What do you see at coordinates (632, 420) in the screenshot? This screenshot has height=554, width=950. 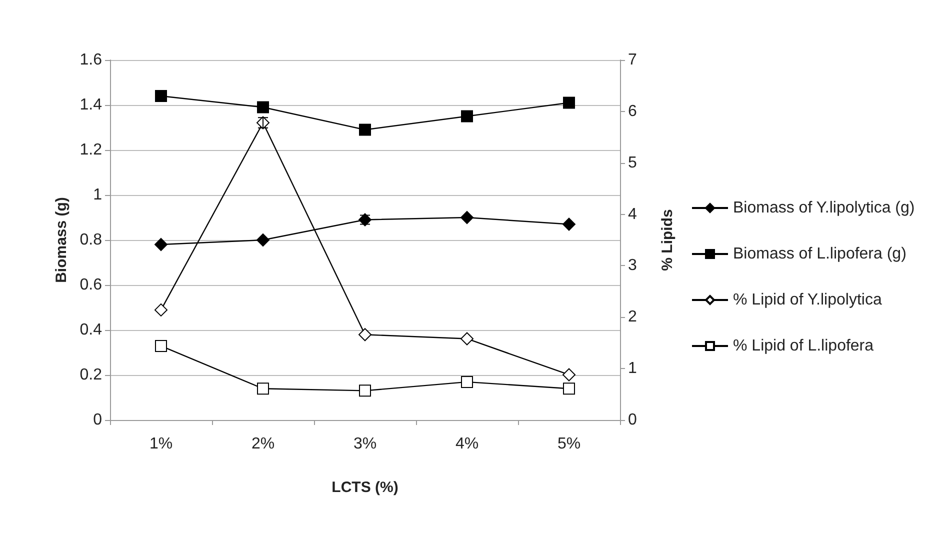 I see `y2-tick-label: 0` at bounding box center [632, 420].